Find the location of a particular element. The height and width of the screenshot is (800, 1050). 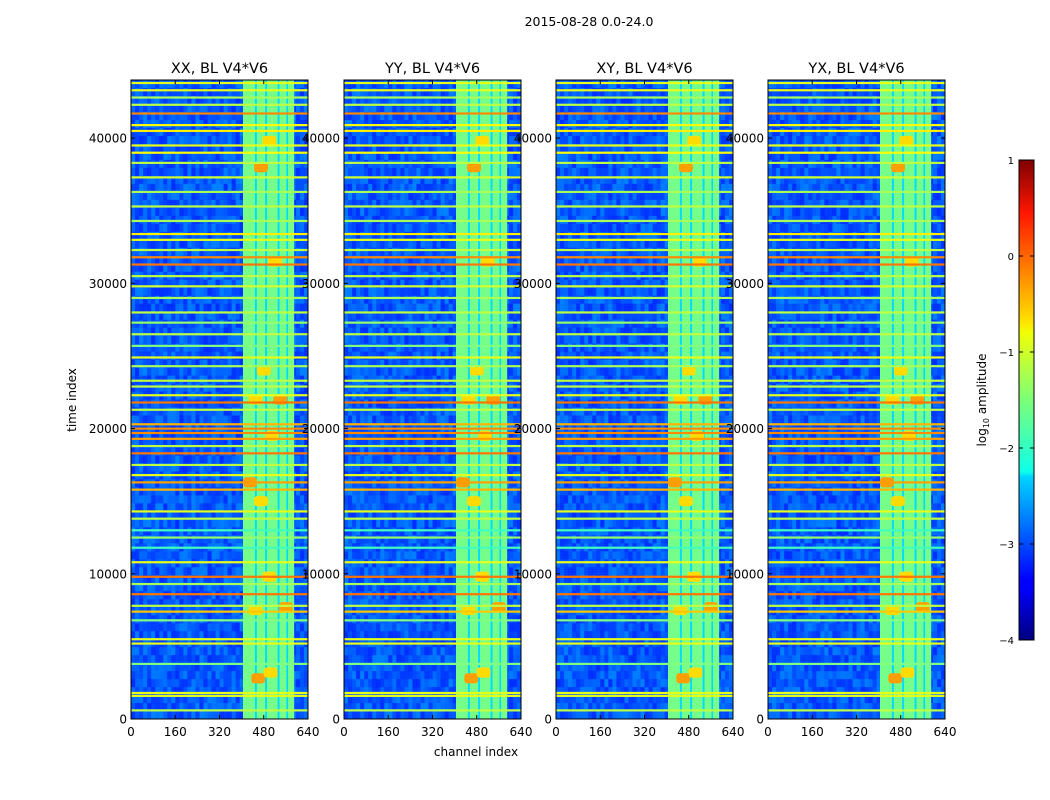

rfi-hotspot is located at coordinates (258, 678).